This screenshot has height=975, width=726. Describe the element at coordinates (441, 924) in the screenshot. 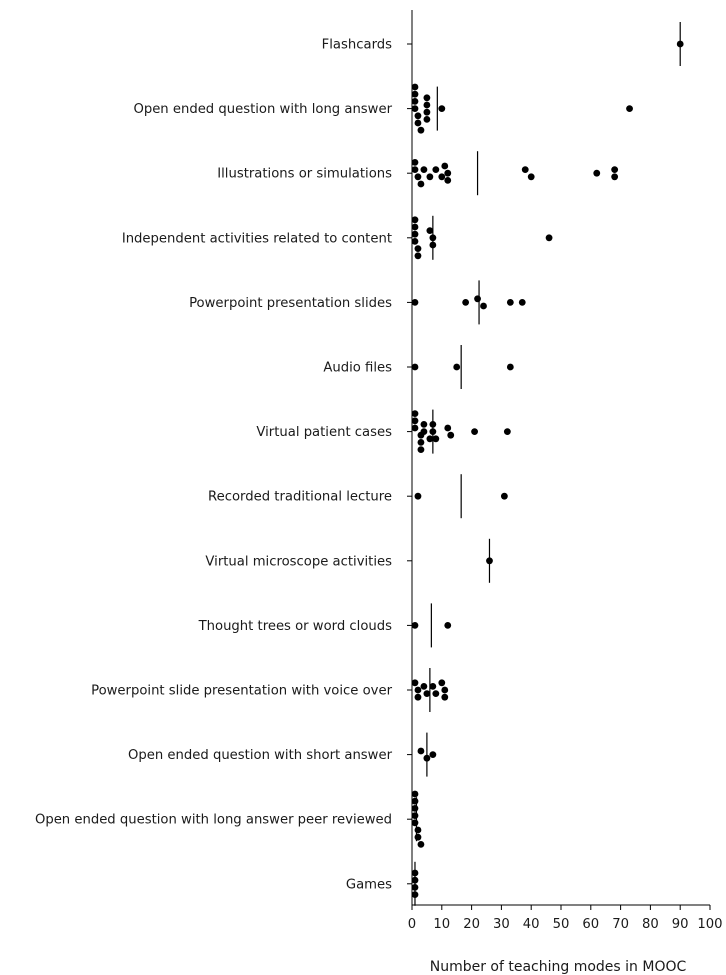

I see `x-tick-label: 10` at that location.